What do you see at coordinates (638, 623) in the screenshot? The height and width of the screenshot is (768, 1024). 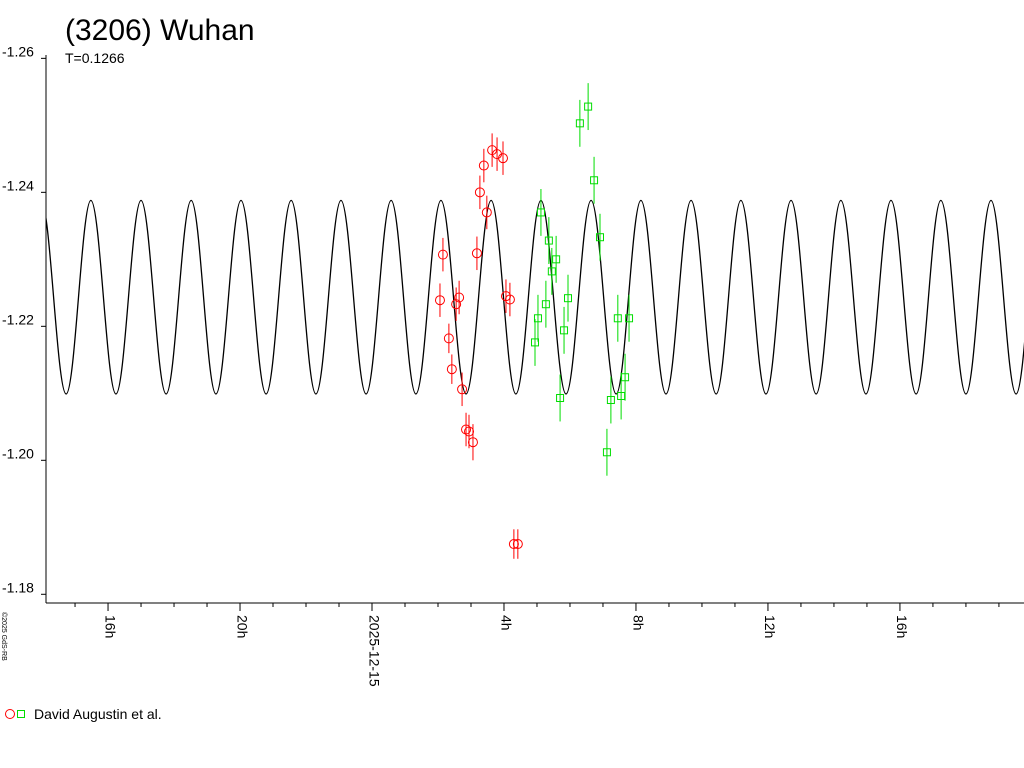 I see `x-tick-label: 8h` at bounding box center [638, 623].